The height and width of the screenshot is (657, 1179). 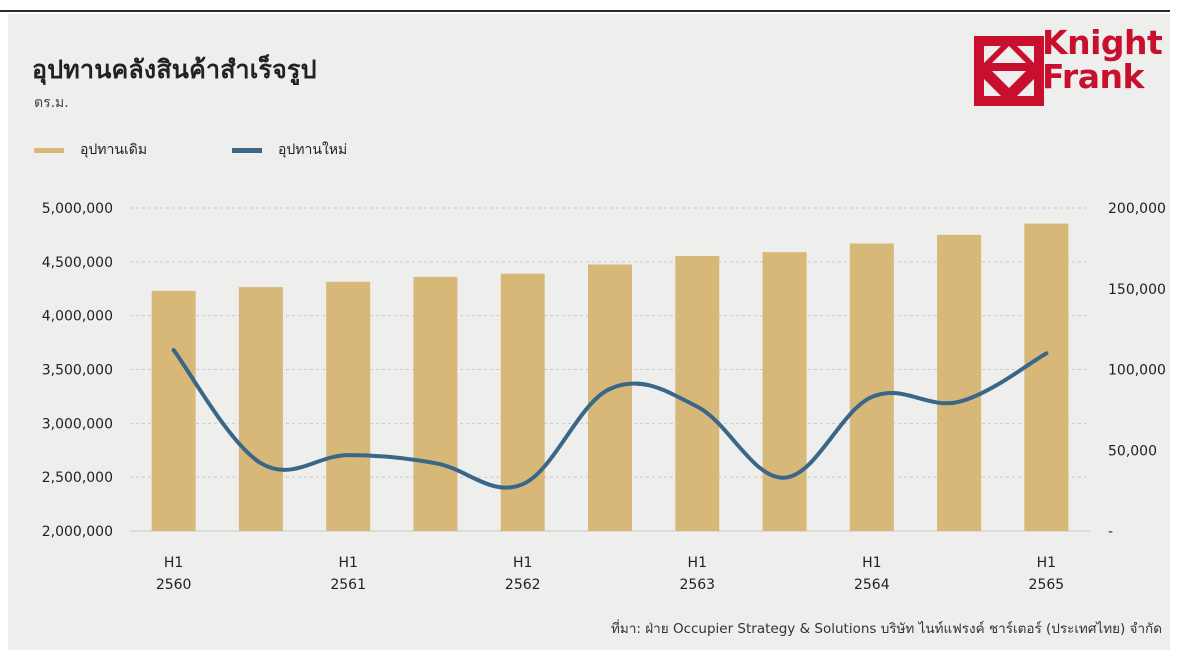 I want to click on left-tick-label: 3,500,000, so click(x=77, y=371).